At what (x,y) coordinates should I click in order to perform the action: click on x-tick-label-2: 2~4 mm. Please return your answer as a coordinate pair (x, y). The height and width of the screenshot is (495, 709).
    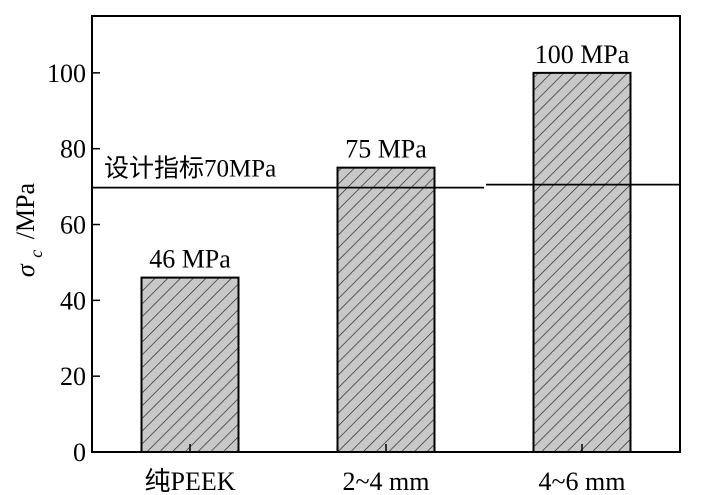
    Looking at the image, I should click on (385, 481).